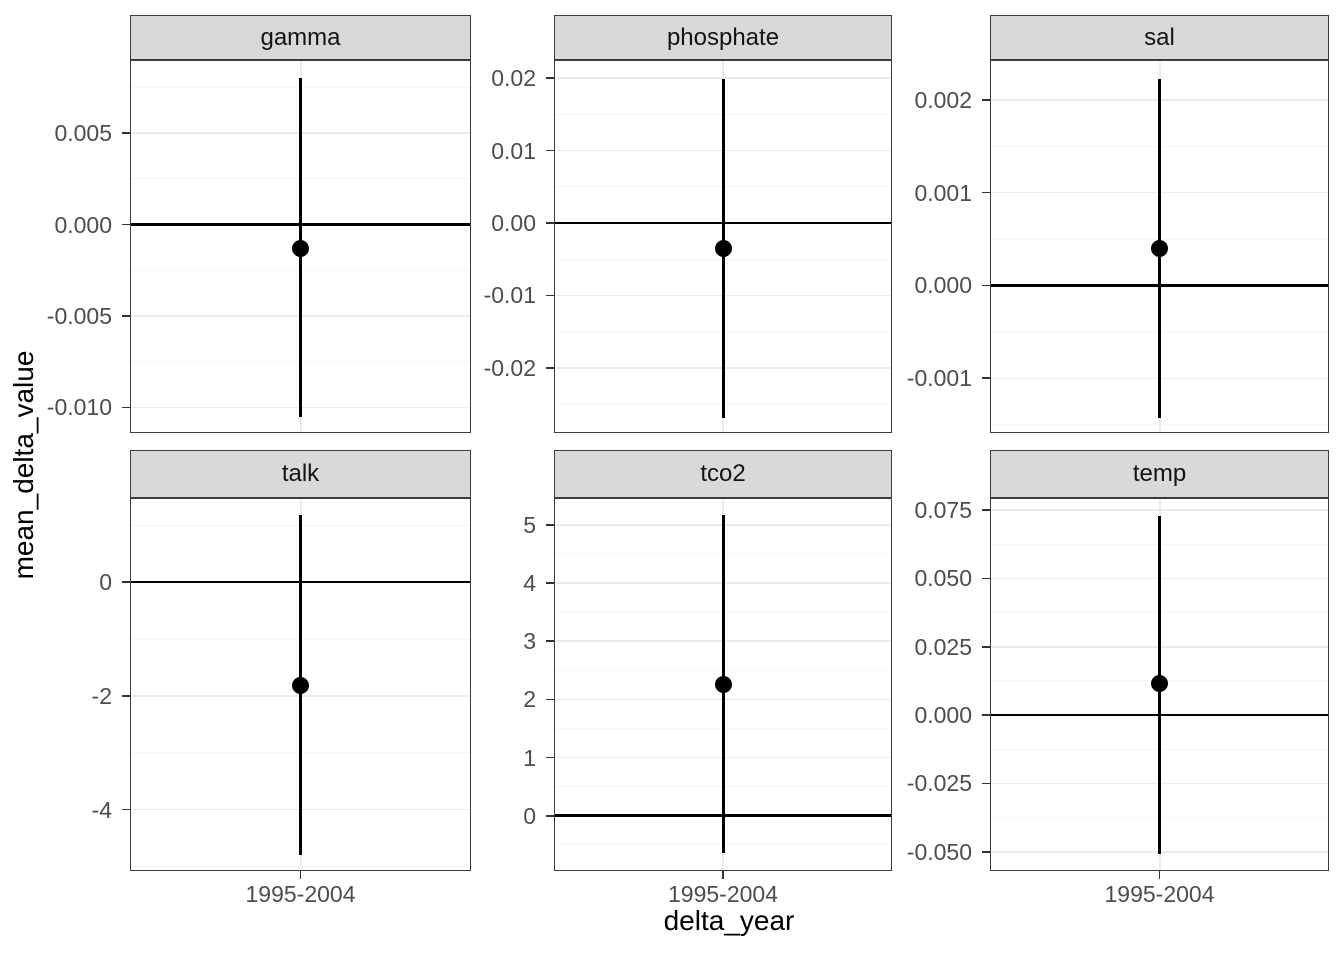 This screenshot has width=1344, height=960. I want to click on panel-phosphate, so click(723, 246).